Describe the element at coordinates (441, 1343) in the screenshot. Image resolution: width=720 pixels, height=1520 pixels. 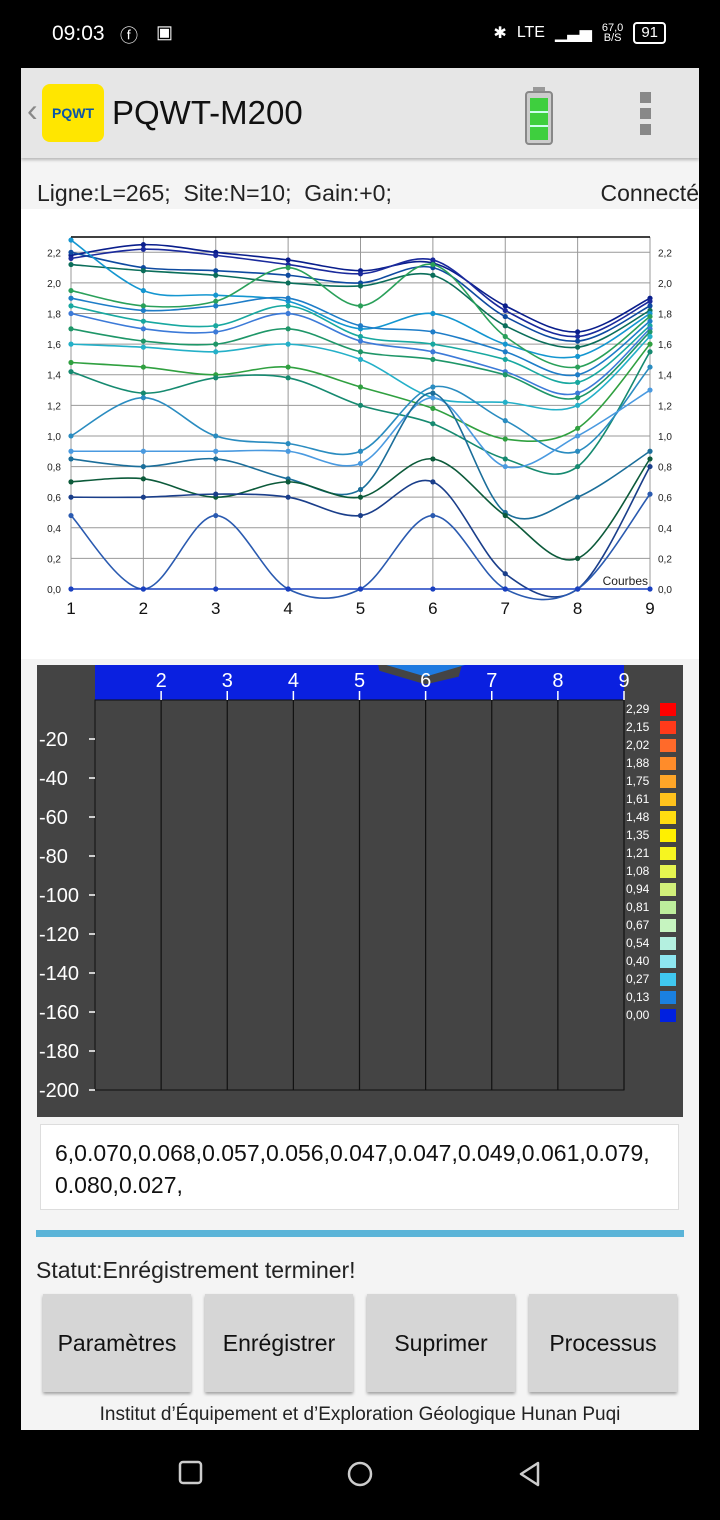
I see `delete-button: Suprimer` at that location.